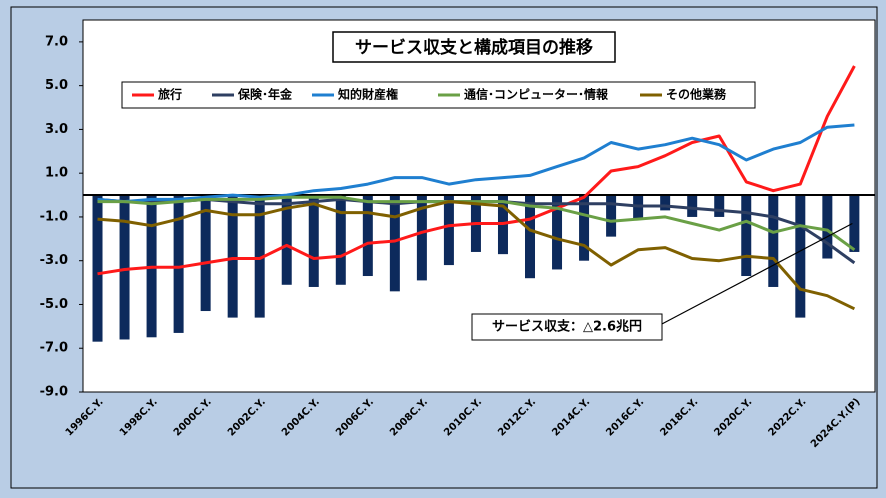 The image size is (886, 498). I want to click on annotation-arrow, so click(756, 274).